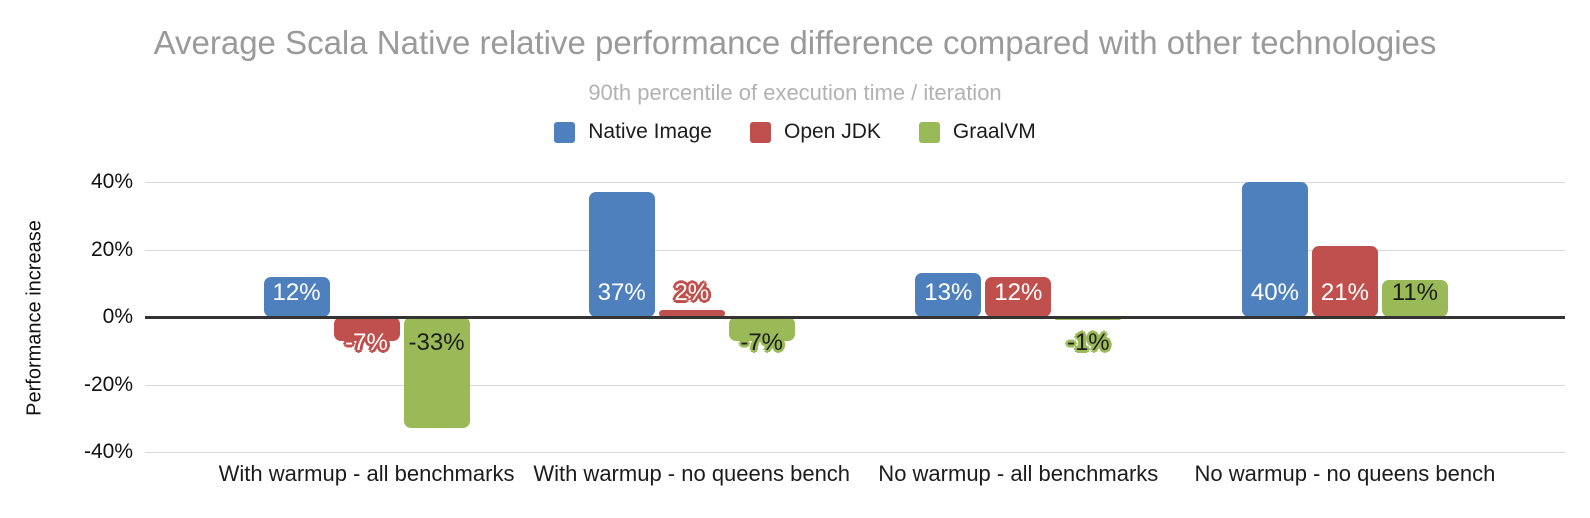 This screenshot has width=1590, height=518. Describe the element at coordinates (692, 292) in the screenshot. I see `bar-value-label: 2%` at that location.